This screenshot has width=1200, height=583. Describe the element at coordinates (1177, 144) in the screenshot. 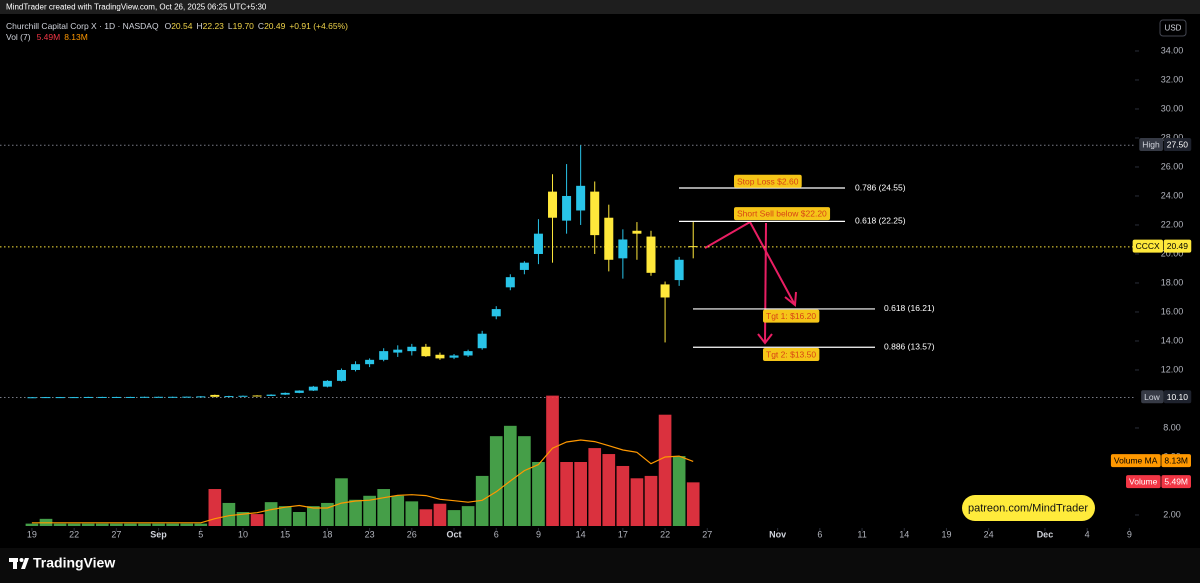

I see `price-tag-value-box` at that location.